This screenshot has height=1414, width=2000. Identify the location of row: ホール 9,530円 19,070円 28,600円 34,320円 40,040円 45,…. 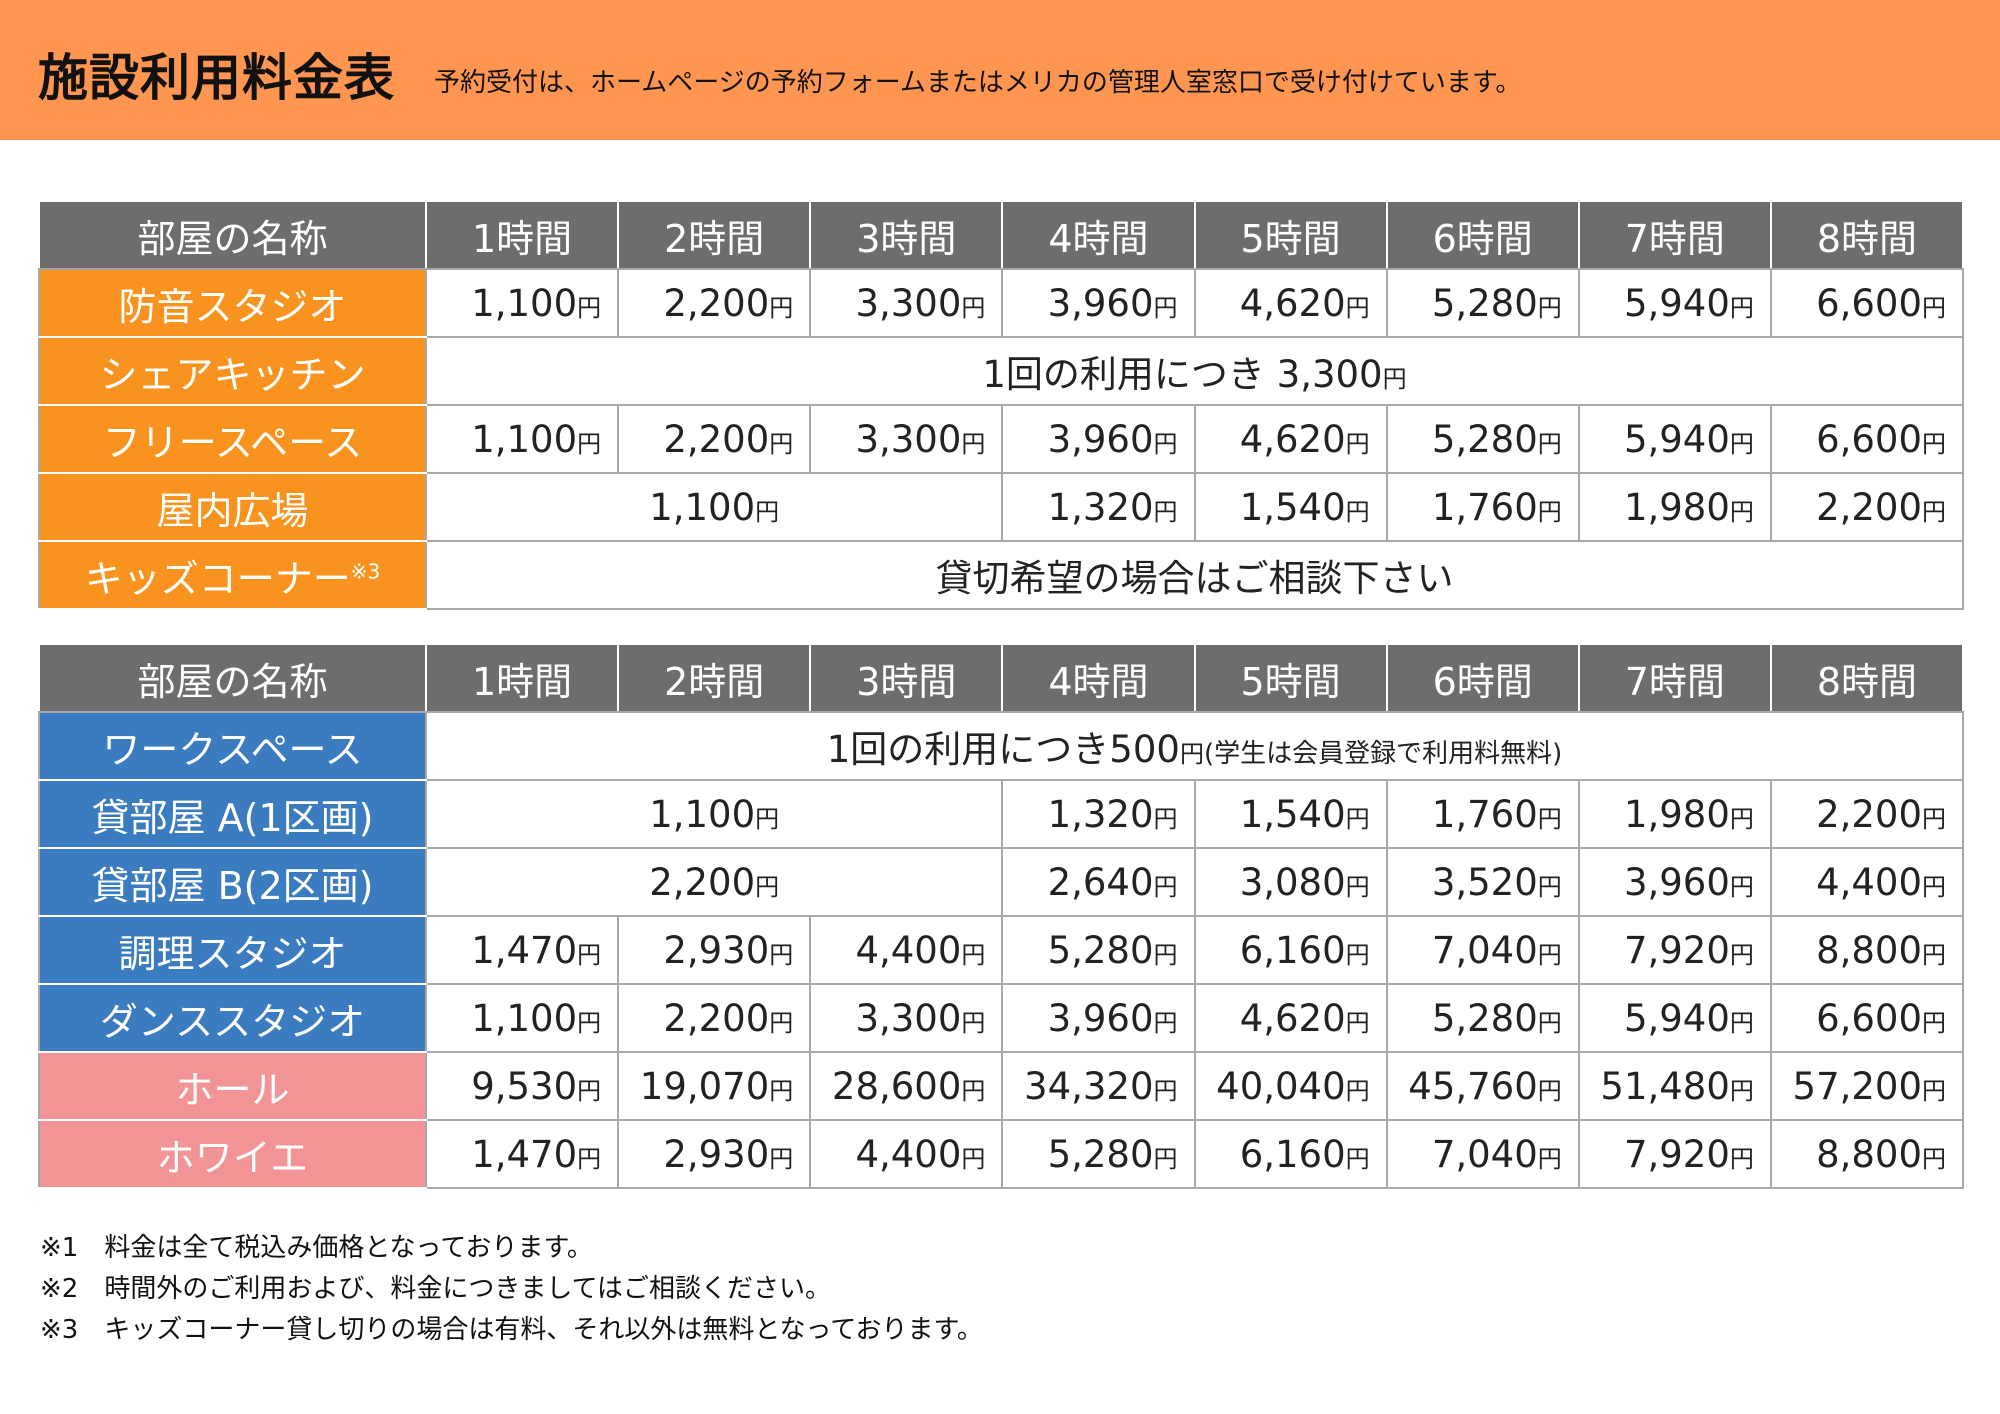
(1001, 1086).